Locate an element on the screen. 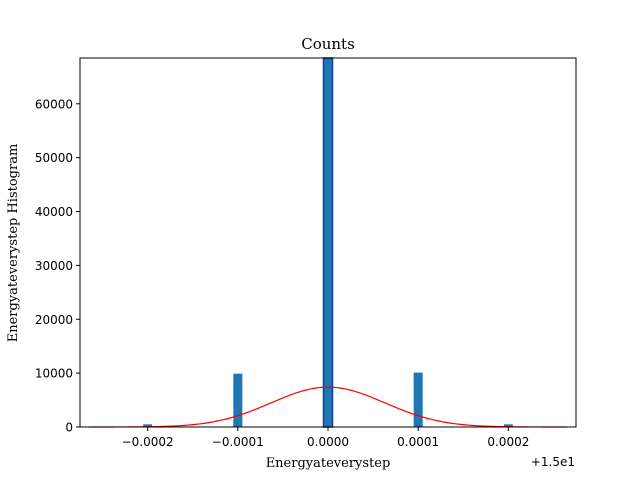  x-axis-ticks: −0.0002 −0.0001 0.0000 0.0001 0.0002 is located at coordinates (325, 438).